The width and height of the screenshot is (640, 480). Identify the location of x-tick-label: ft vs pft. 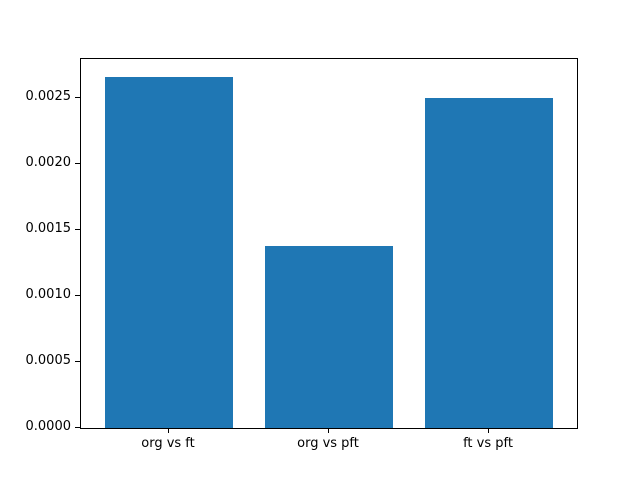
(488, 443).